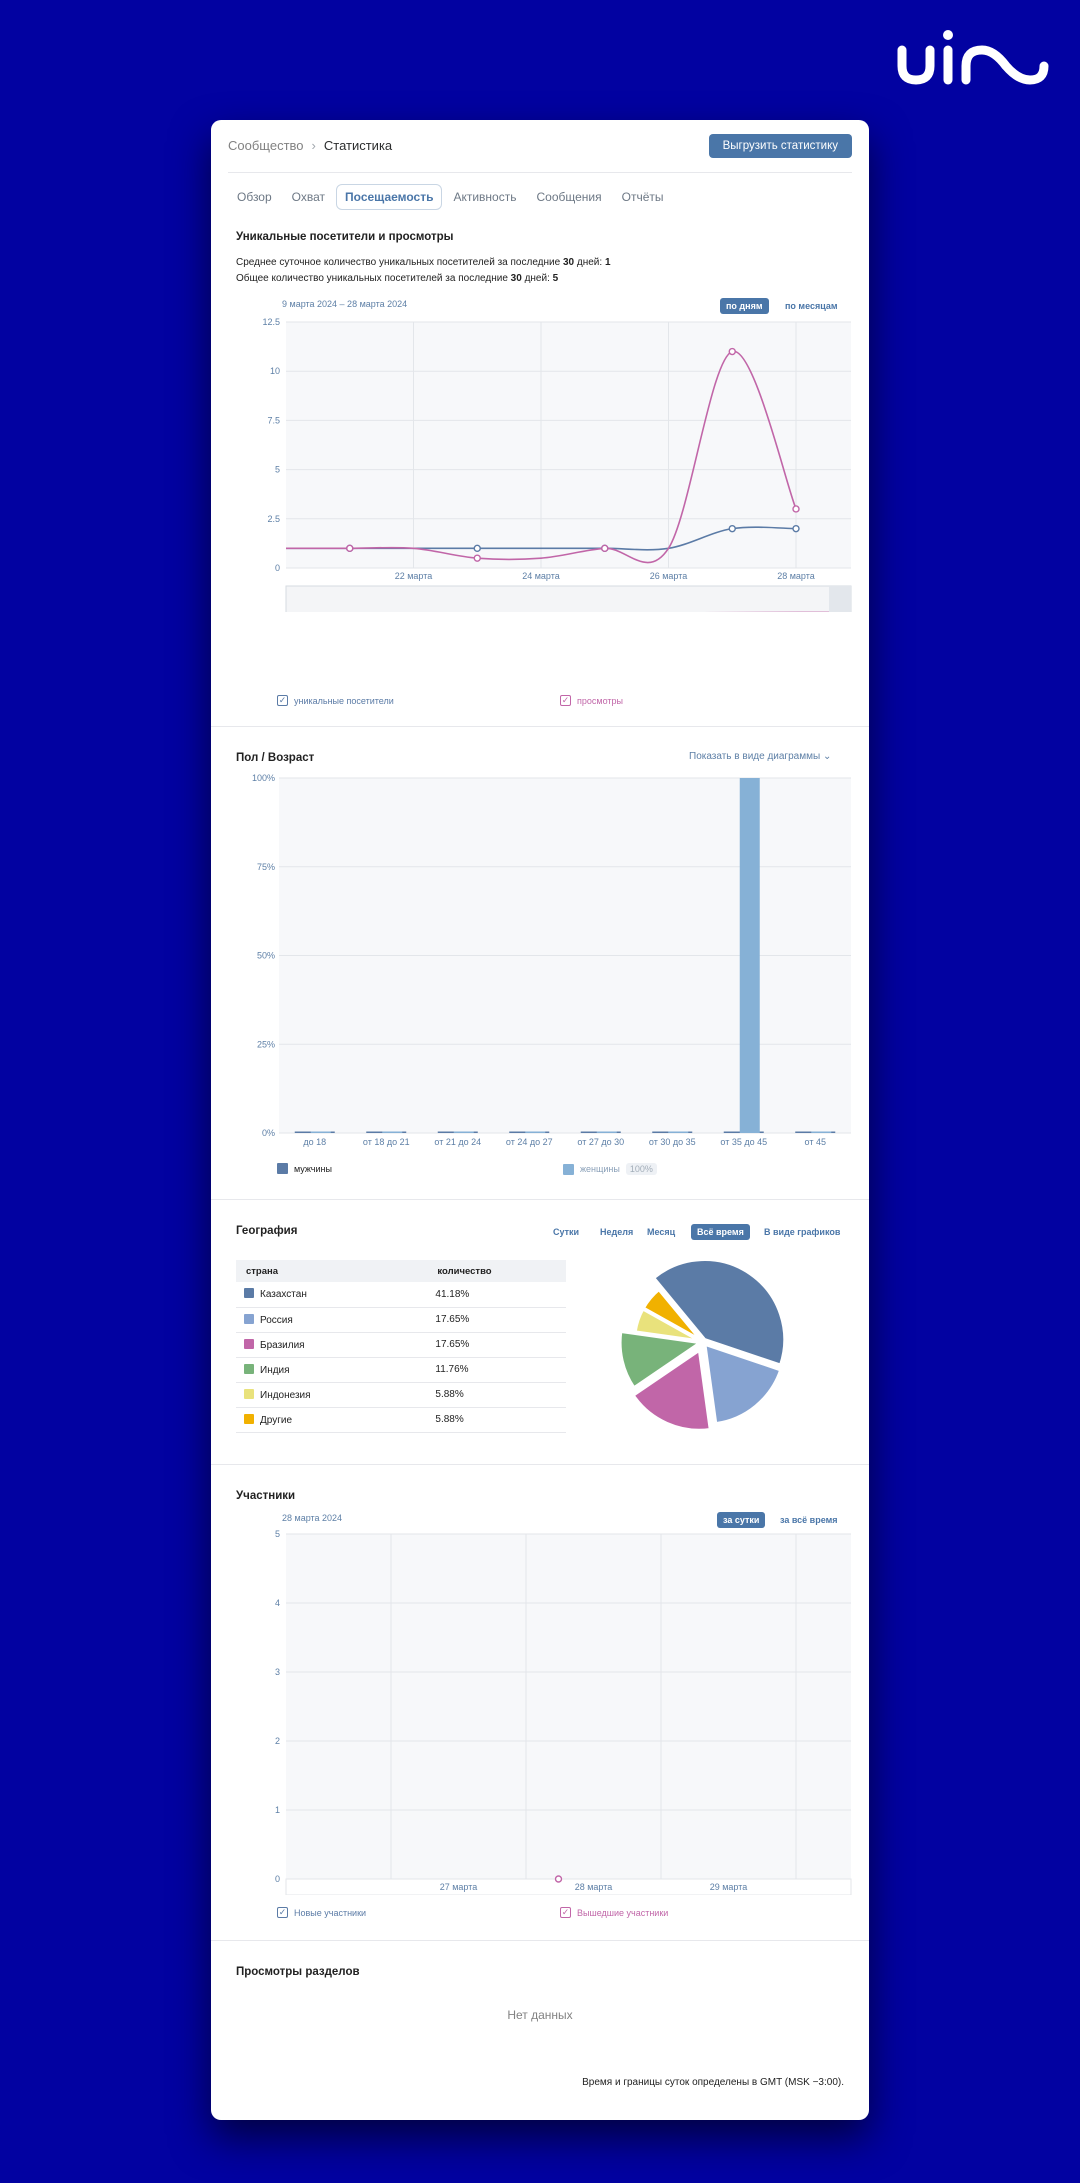 This screenshot has height=2183, width=1080. Describe the element at coordinates (275, 371) in the screenshot. I see `y-tick-label: 10` at that location.